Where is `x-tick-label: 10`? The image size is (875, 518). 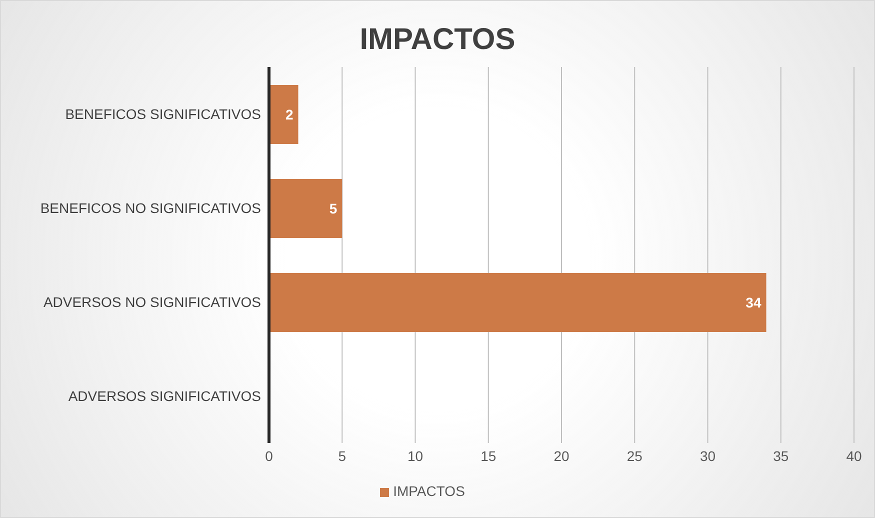 x-tick-label: 10 is located at coordinates (415, 456).